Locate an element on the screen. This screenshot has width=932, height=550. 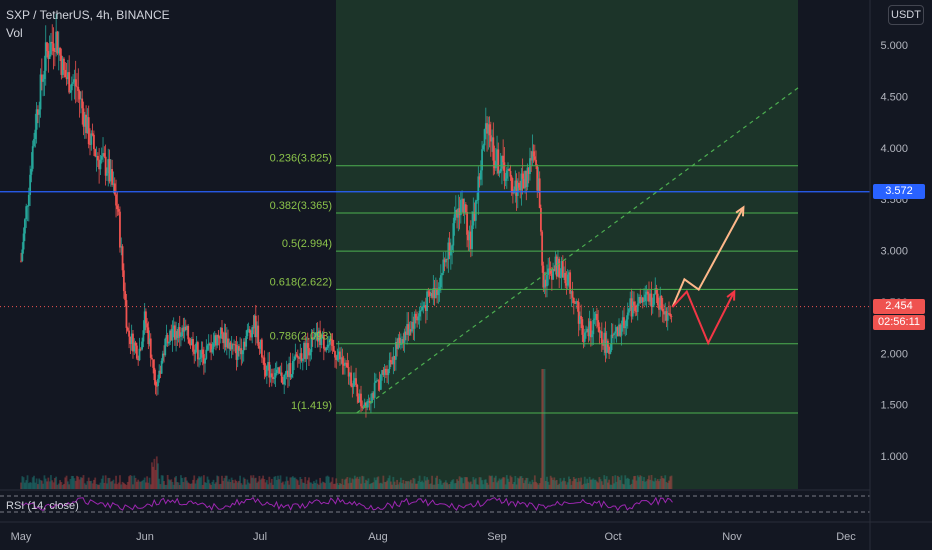
bullish-projection-arrow is located at coordinates (708, 257).